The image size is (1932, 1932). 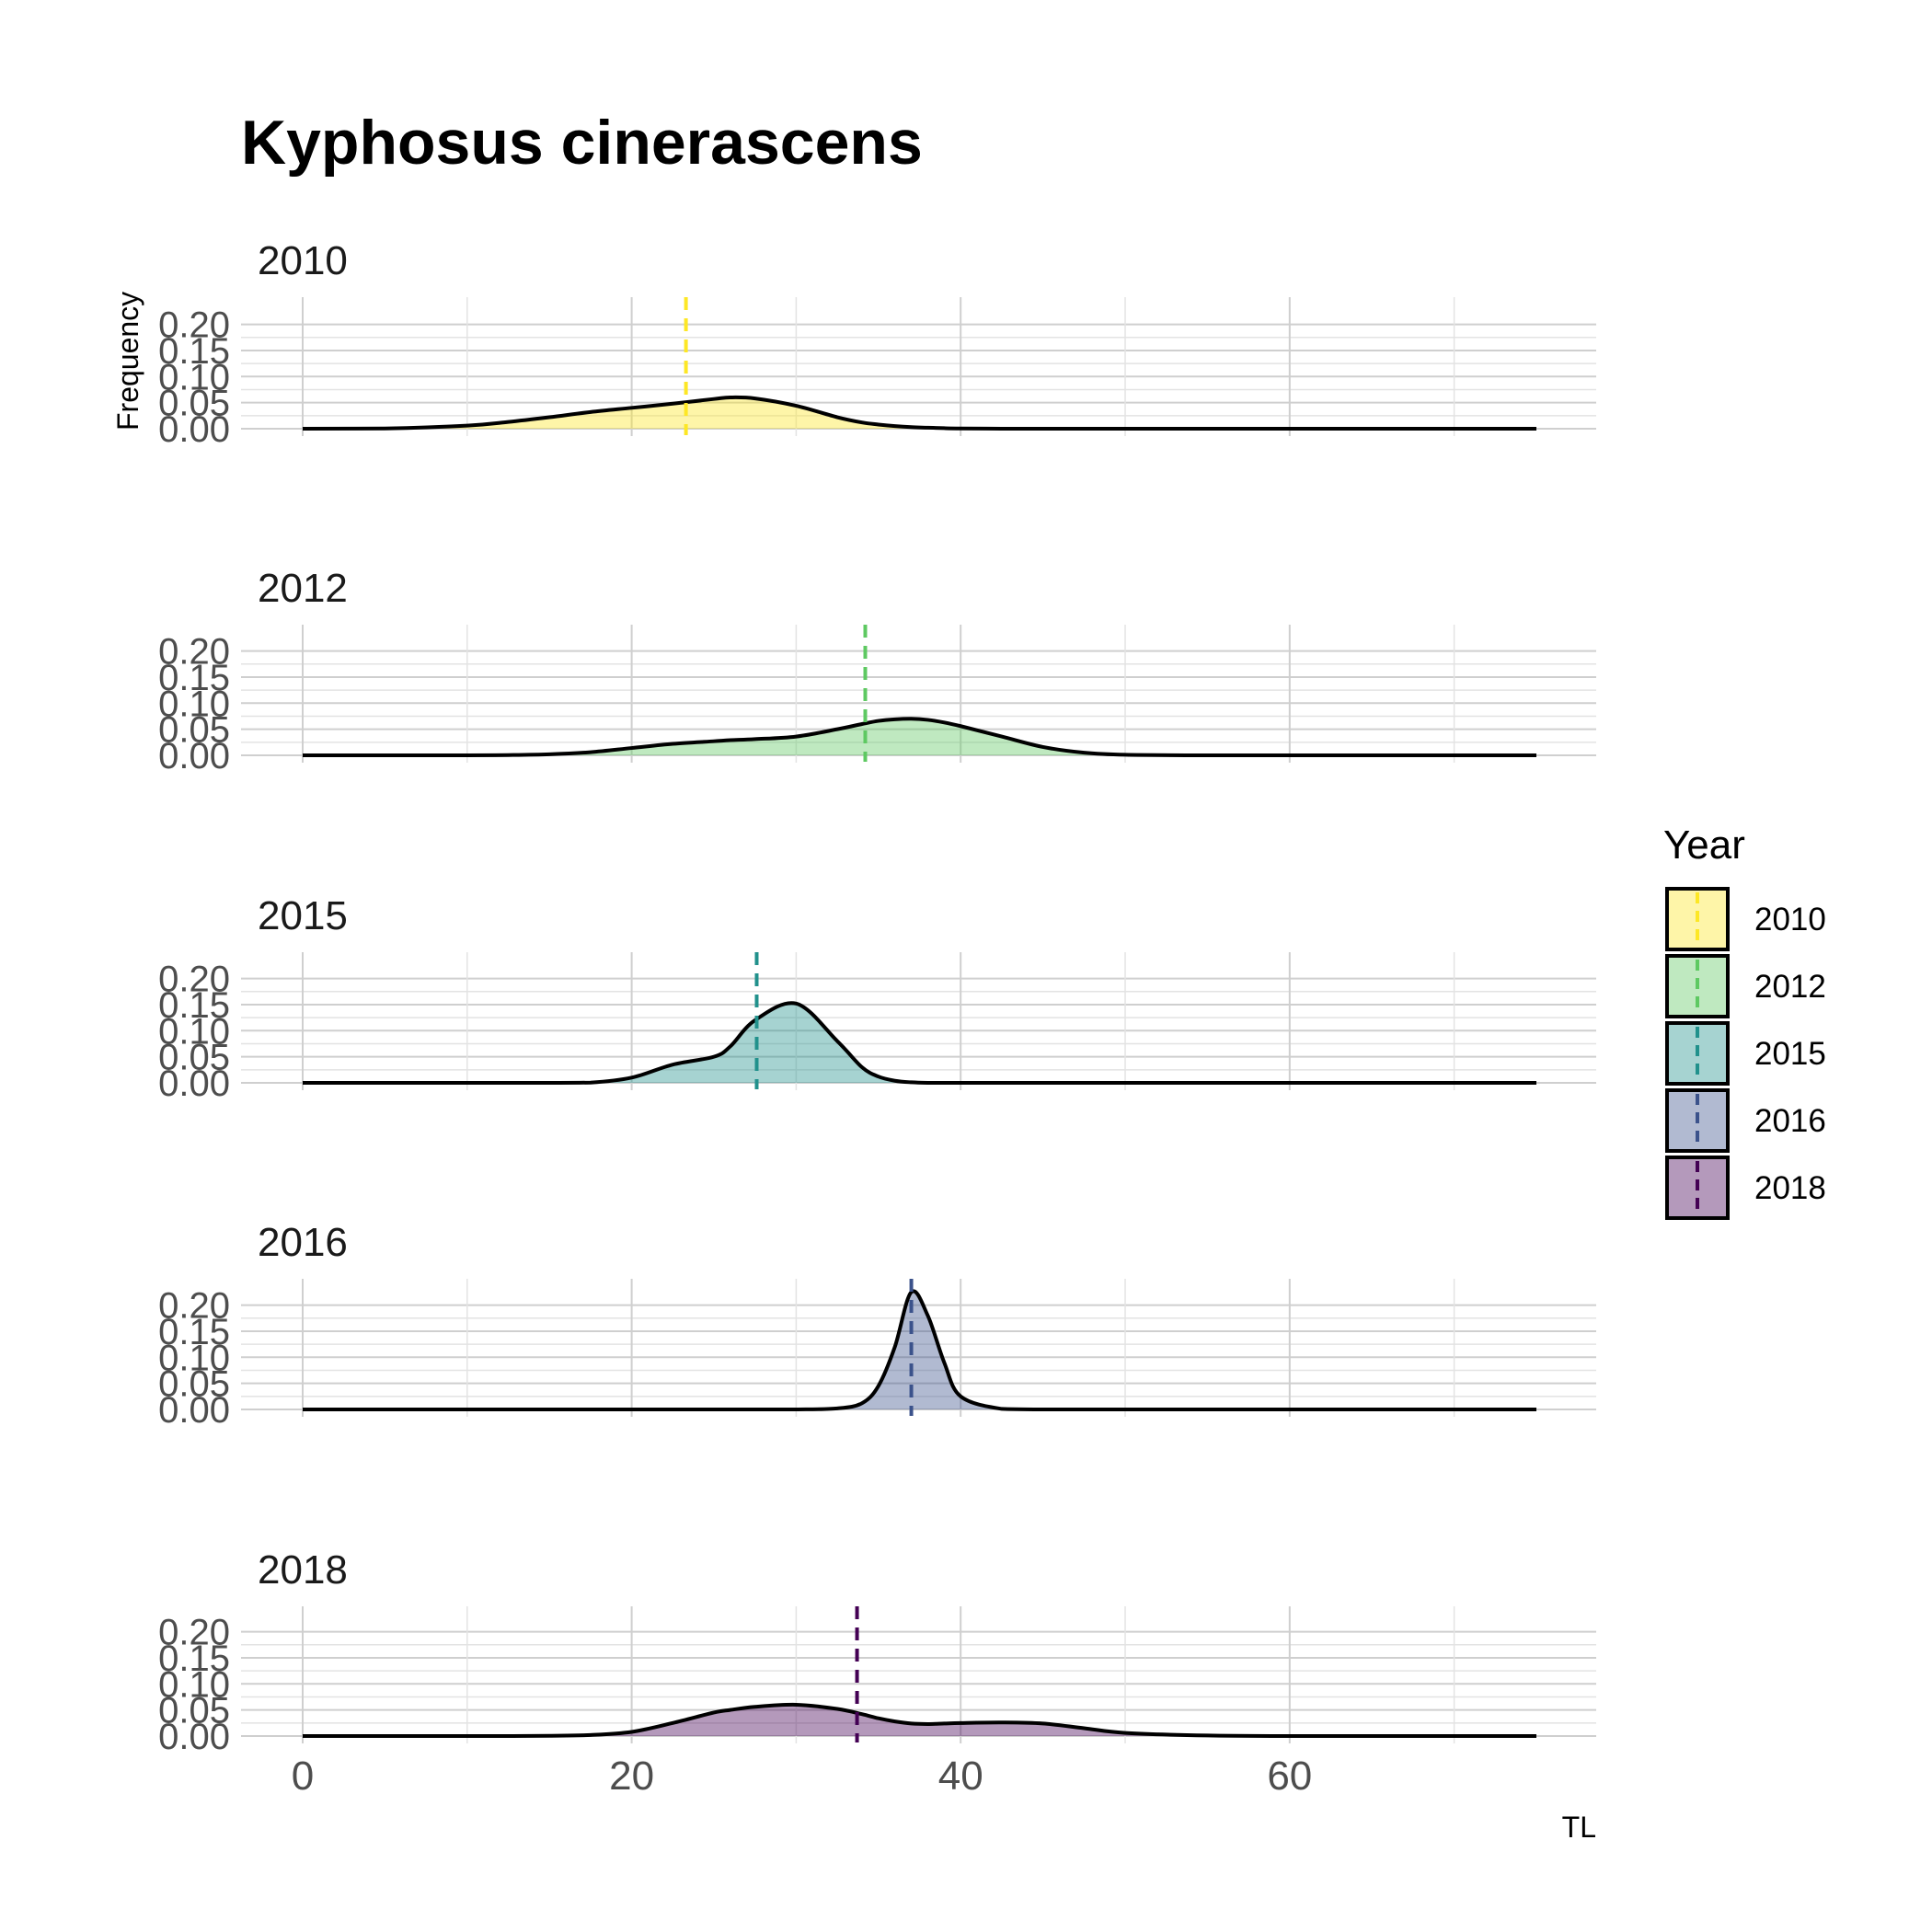 What do you see at coordinates (802, 1776) in the screenshot?
I see `x-axis: 0 20 40 60` at bounding box center [802, 1776].